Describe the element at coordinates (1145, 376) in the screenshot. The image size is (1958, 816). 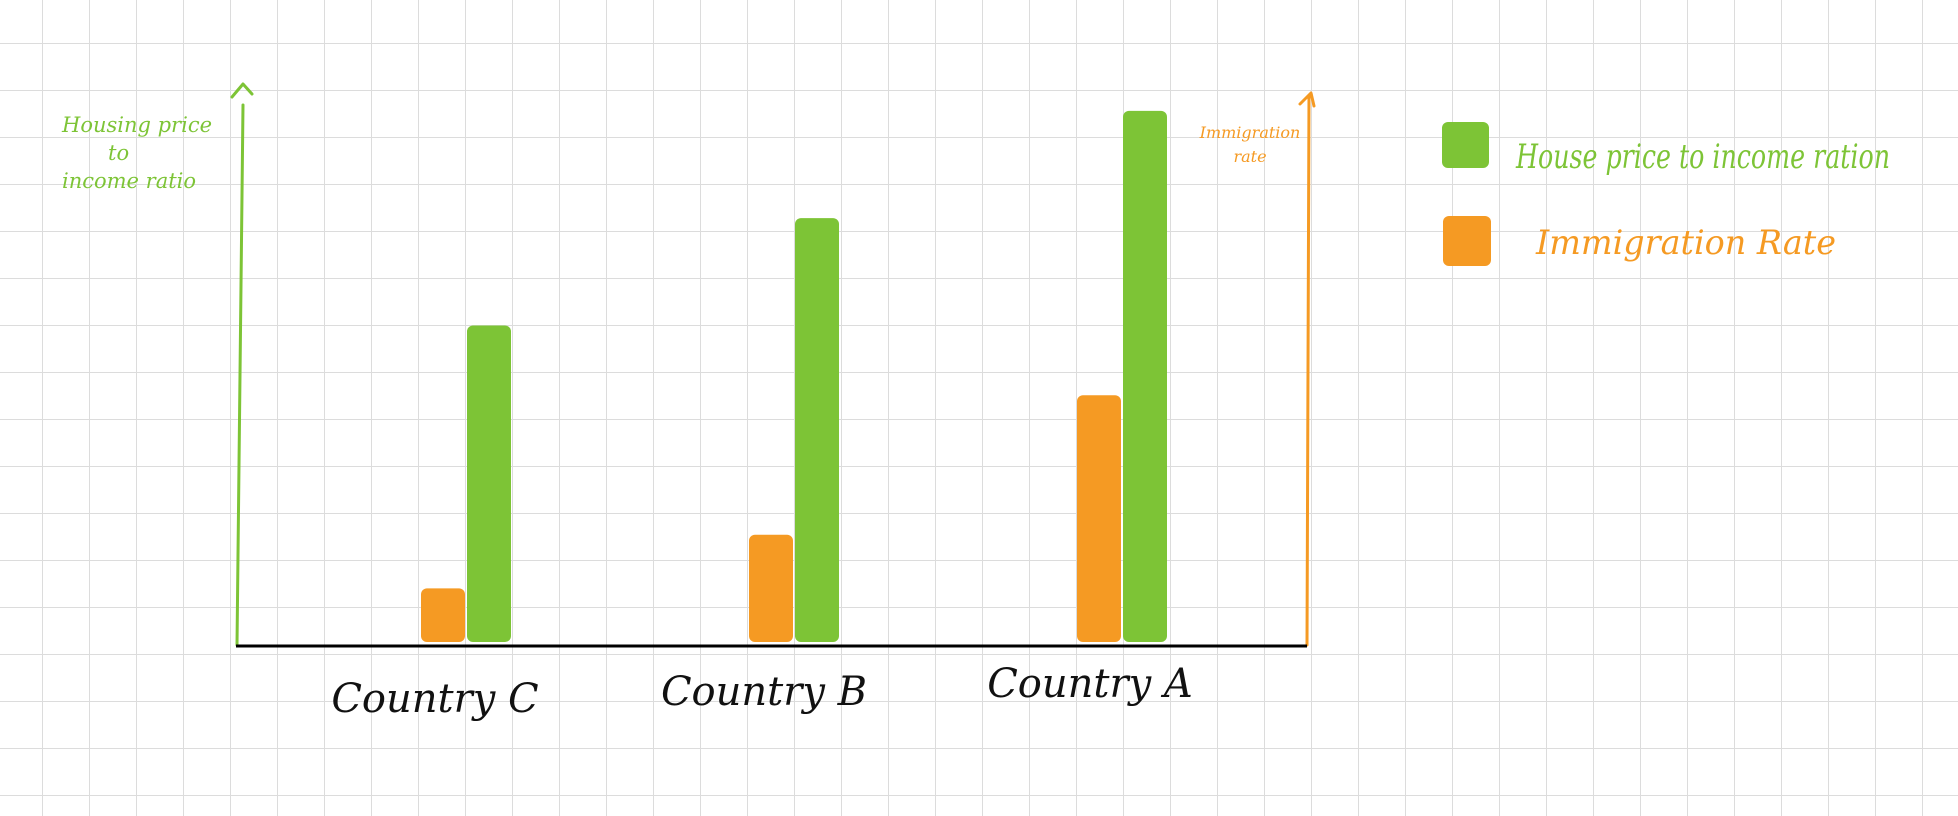
I see `bar-house-price-to-income-ration-country-a` at that location.